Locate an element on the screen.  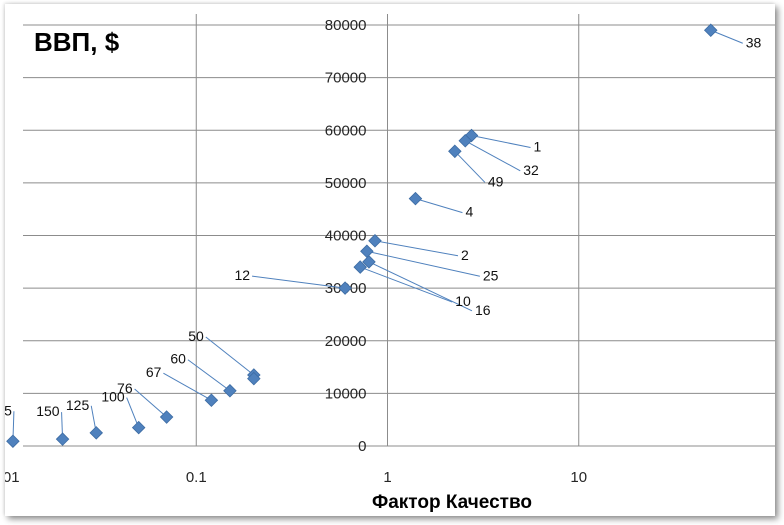
chart-title: ВВП, $ is located at coordinates (77, 42).